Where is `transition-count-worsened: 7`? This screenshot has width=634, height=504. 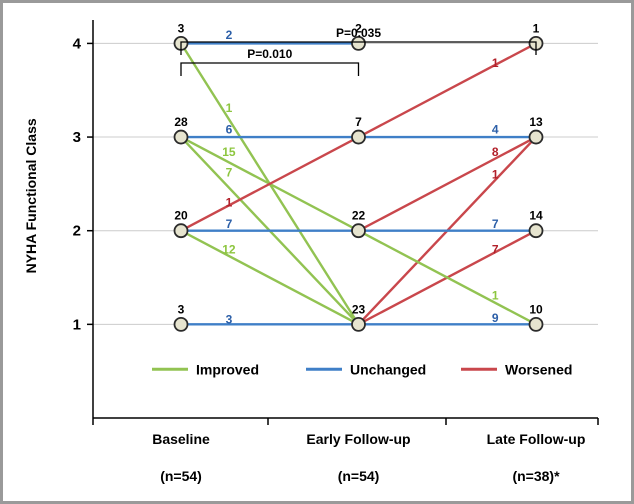 transition-count-worsened: 7 is located at coordinates (495, 249).